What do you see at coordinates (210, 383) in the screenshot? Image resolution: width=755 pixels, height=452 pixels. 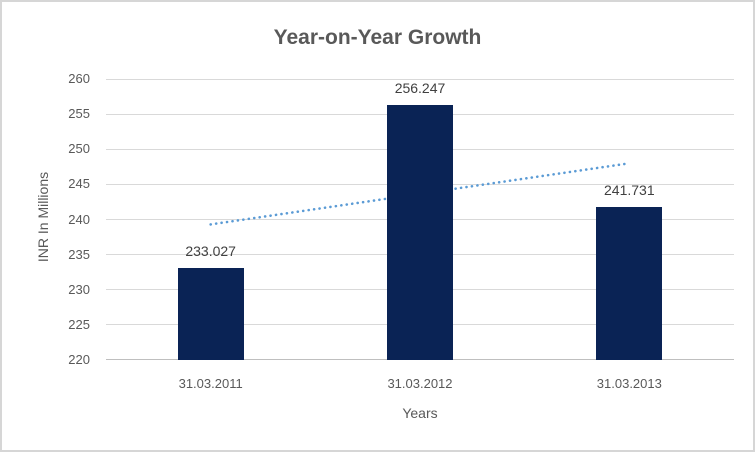 I see `x-axis-tick-label: 31.03.2011` at bounding box center [210, 383].